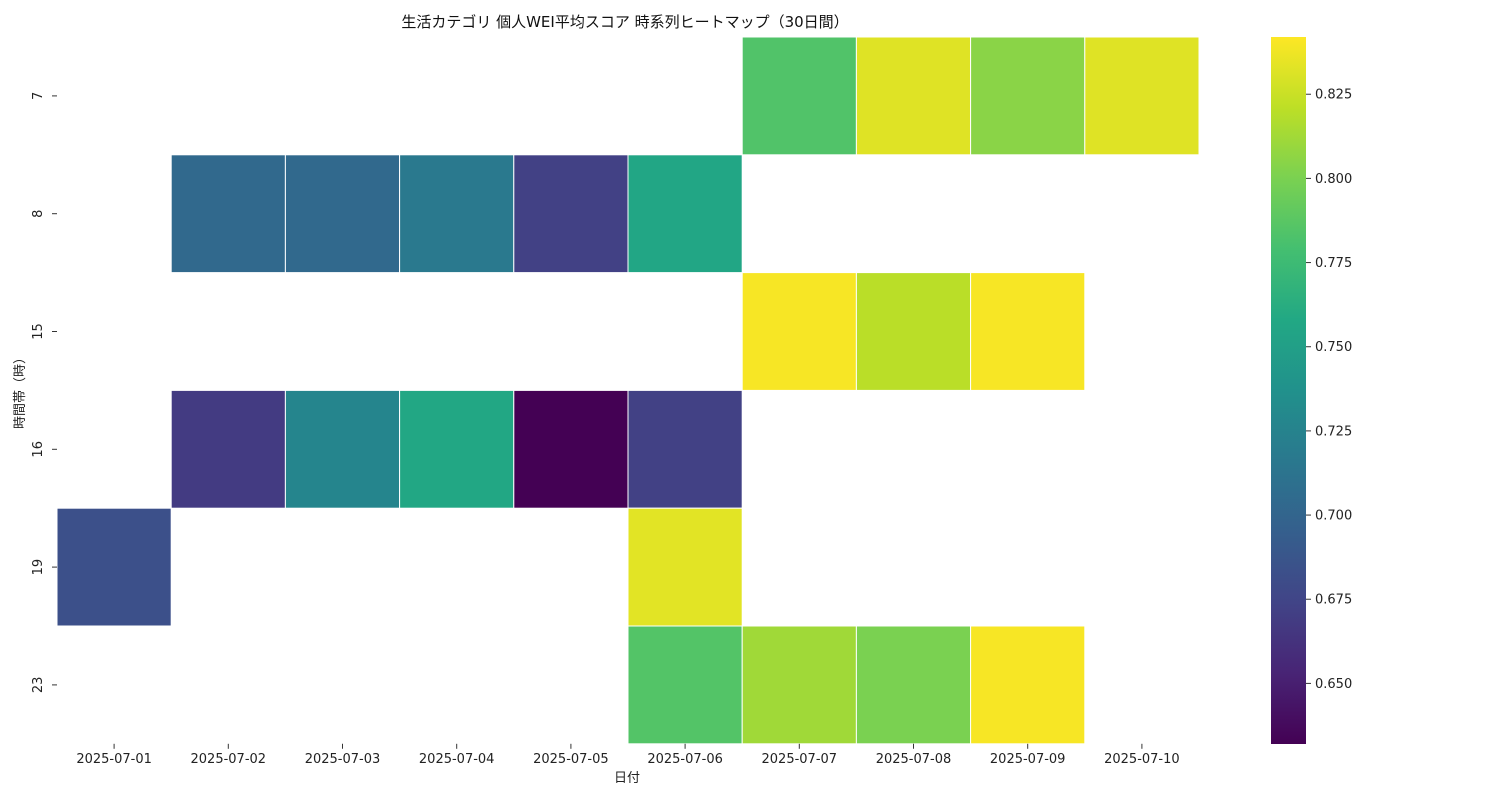 The width and height of the screenshot is (1500, 800). Describe the element at coordinates (1333, 684) in the screenshot. I see `colorbar-tick-label: 0.650` at that location.